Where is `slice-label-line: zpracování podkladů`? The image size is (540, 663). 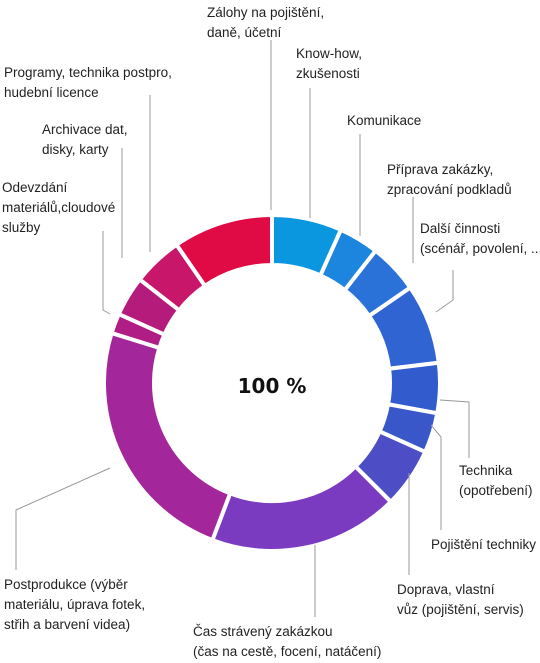 slice-label-line: zpracování podkladů is located at coordinates (449, 189).